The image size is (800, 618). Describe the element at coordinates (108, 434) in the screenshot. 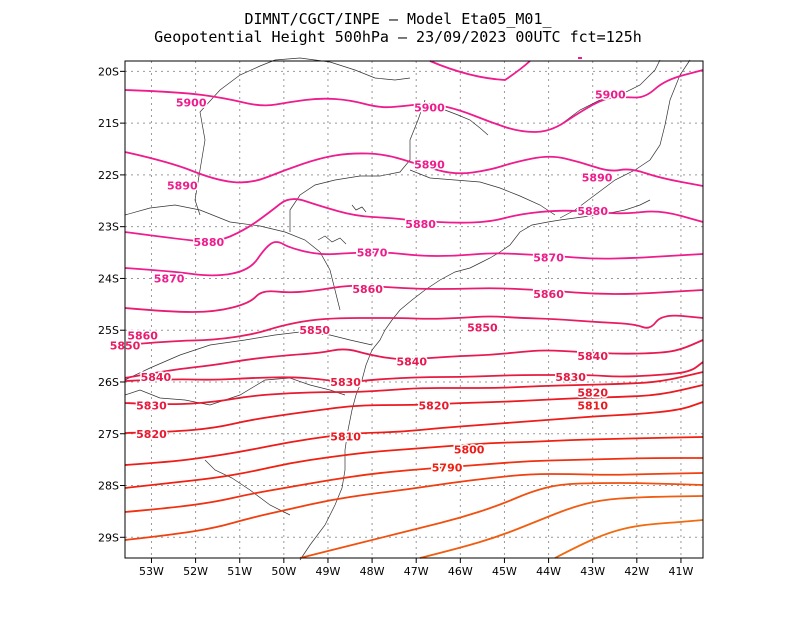

I see `y-tick-label: 27S` at that location.